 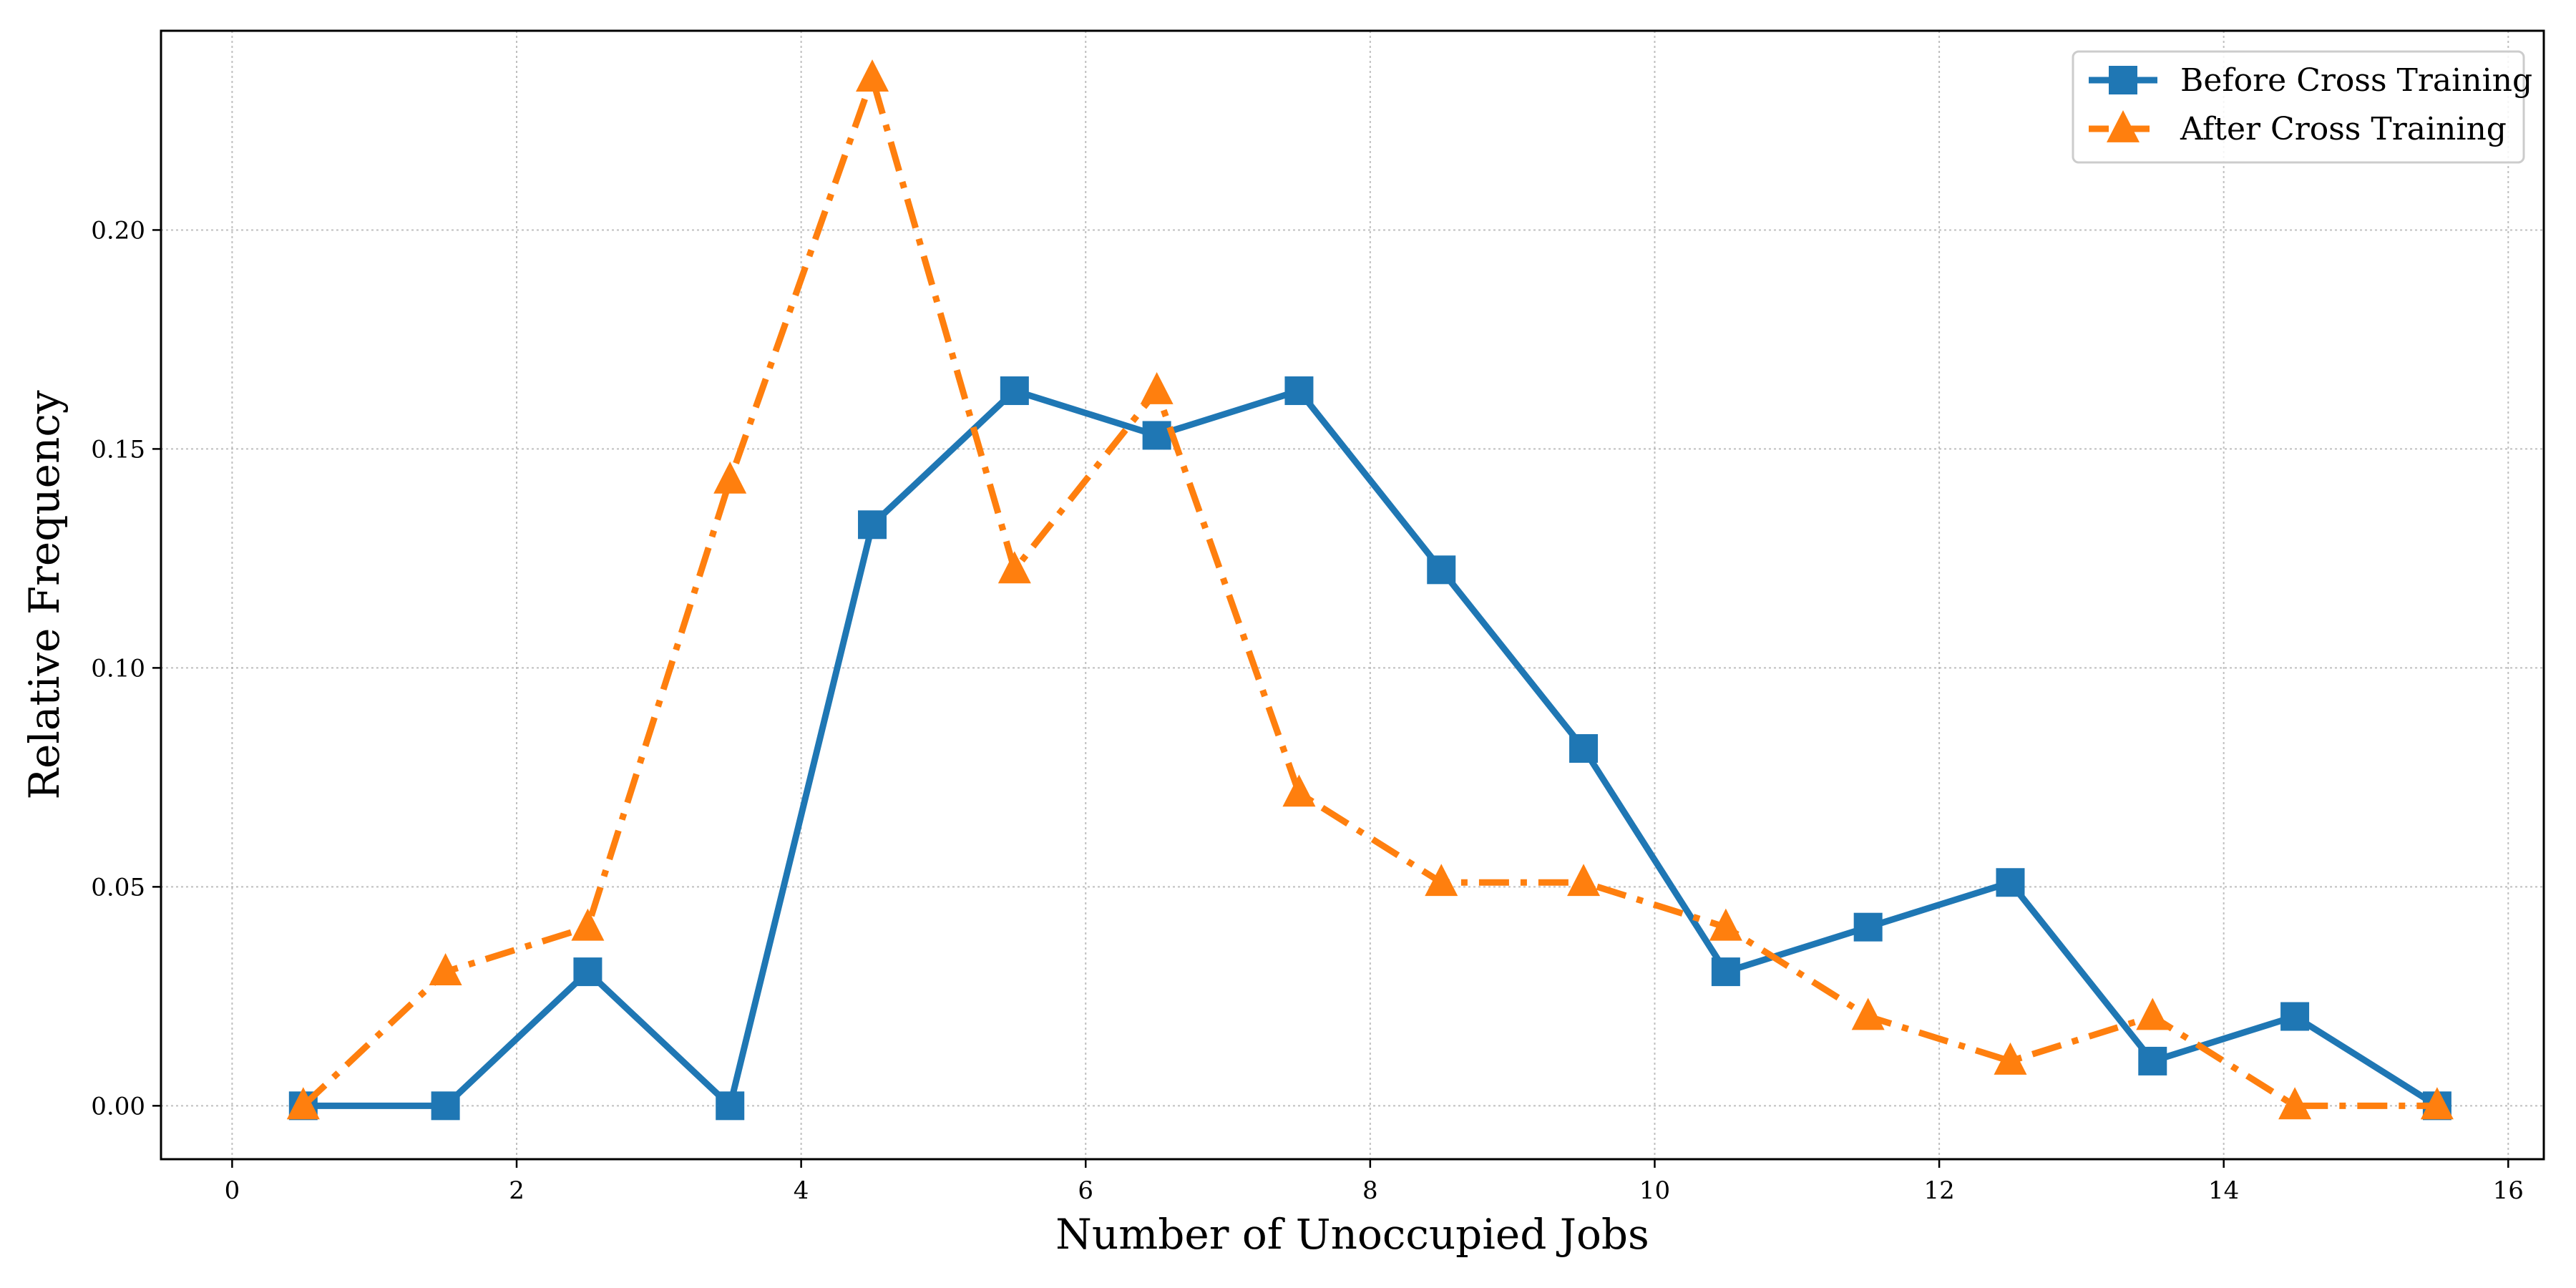 I want to click on y-axis-title: Relative Frequency, so click(x=44, y=594).